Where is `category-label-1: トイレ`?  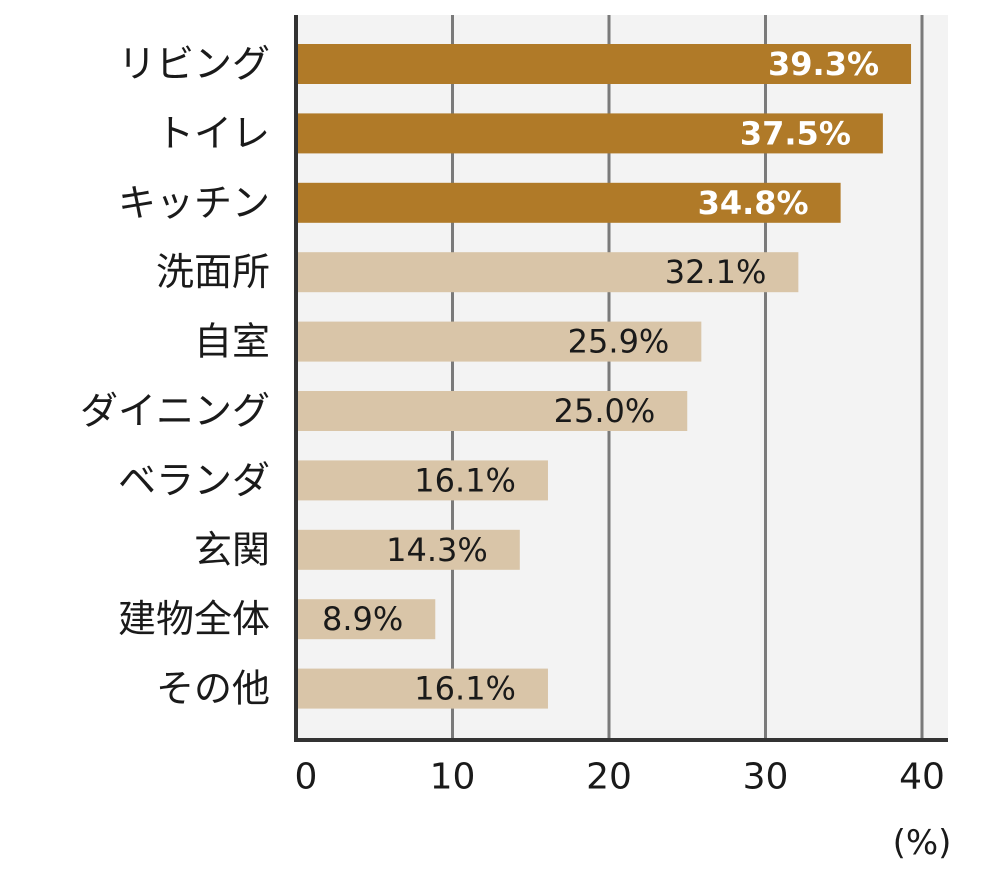 category-label-1: トイレ is located at coordinates (213, 133).